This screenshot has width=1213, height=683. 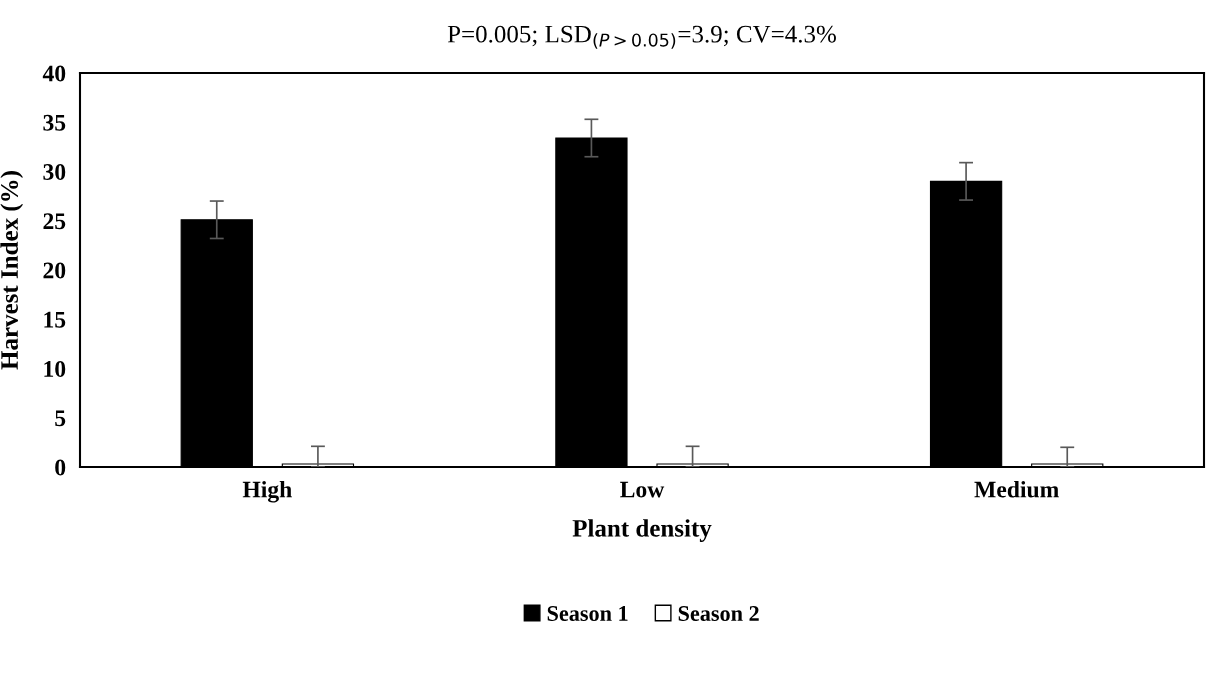 I want to click on y-tick-label: 15, so click(x=55, y=319).